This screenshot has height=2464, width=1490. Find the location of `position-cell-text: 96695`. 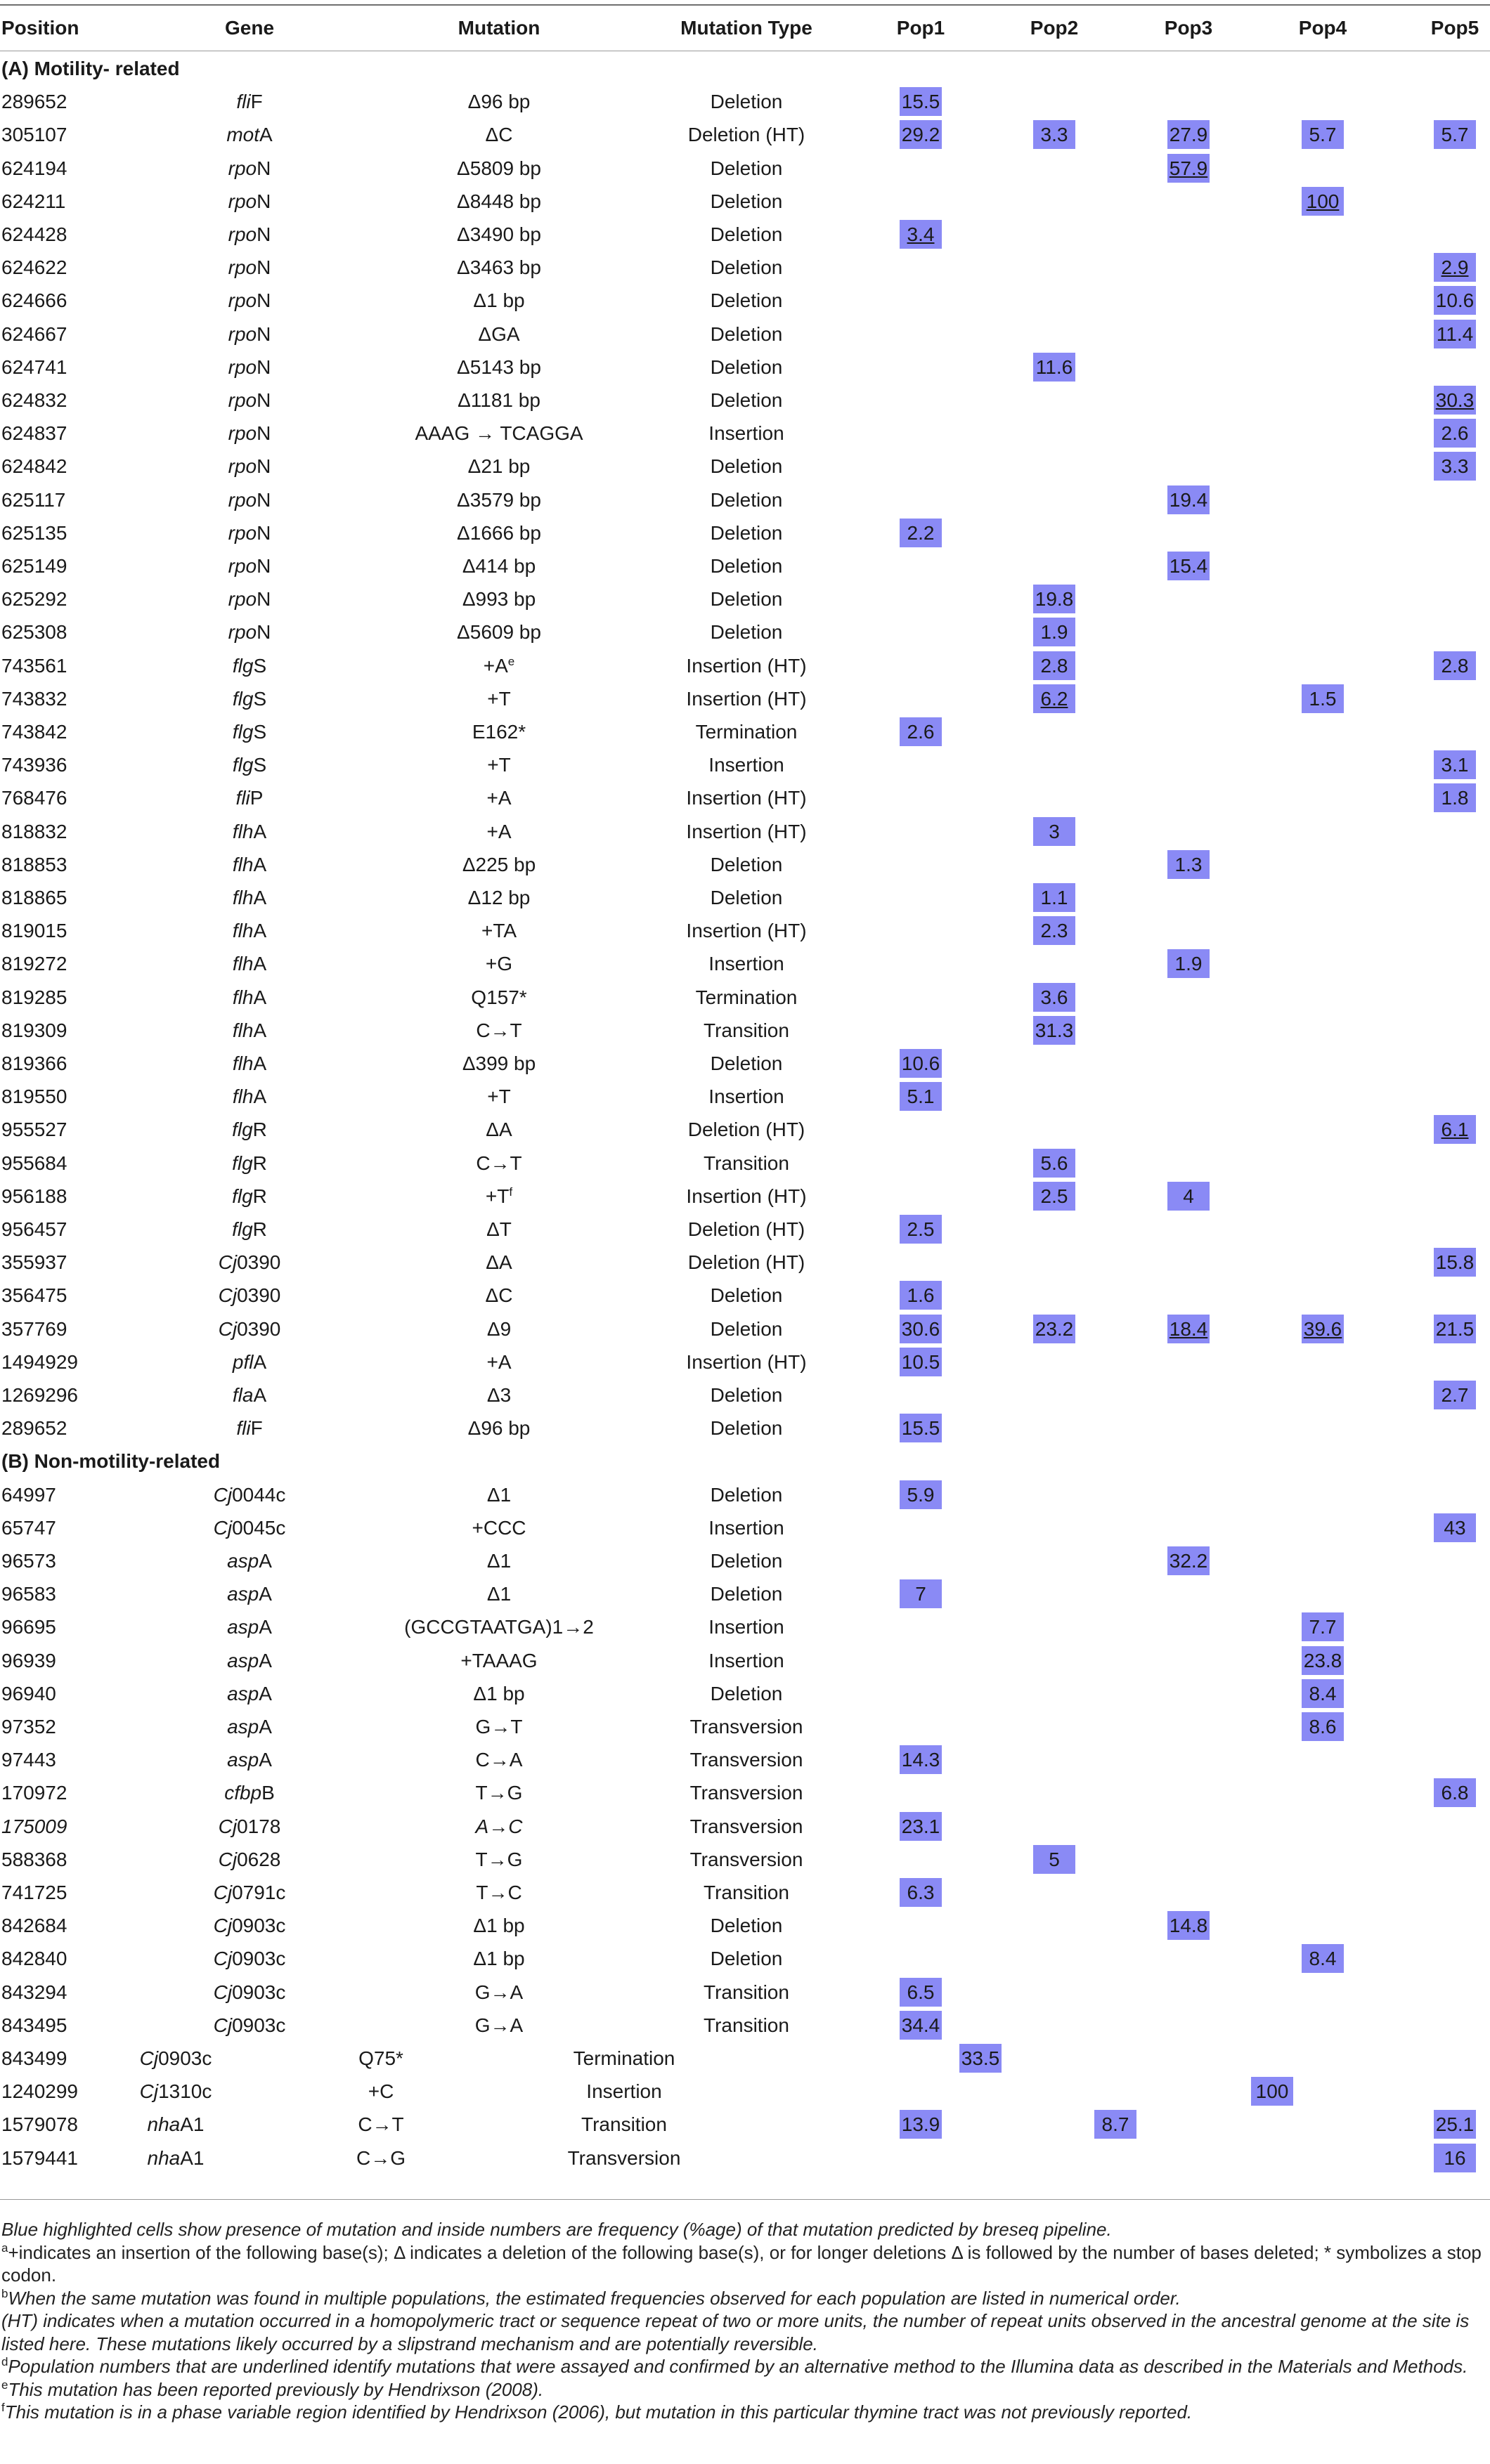

position-cell-text: 96695 is located at coordinates (28, 1627).